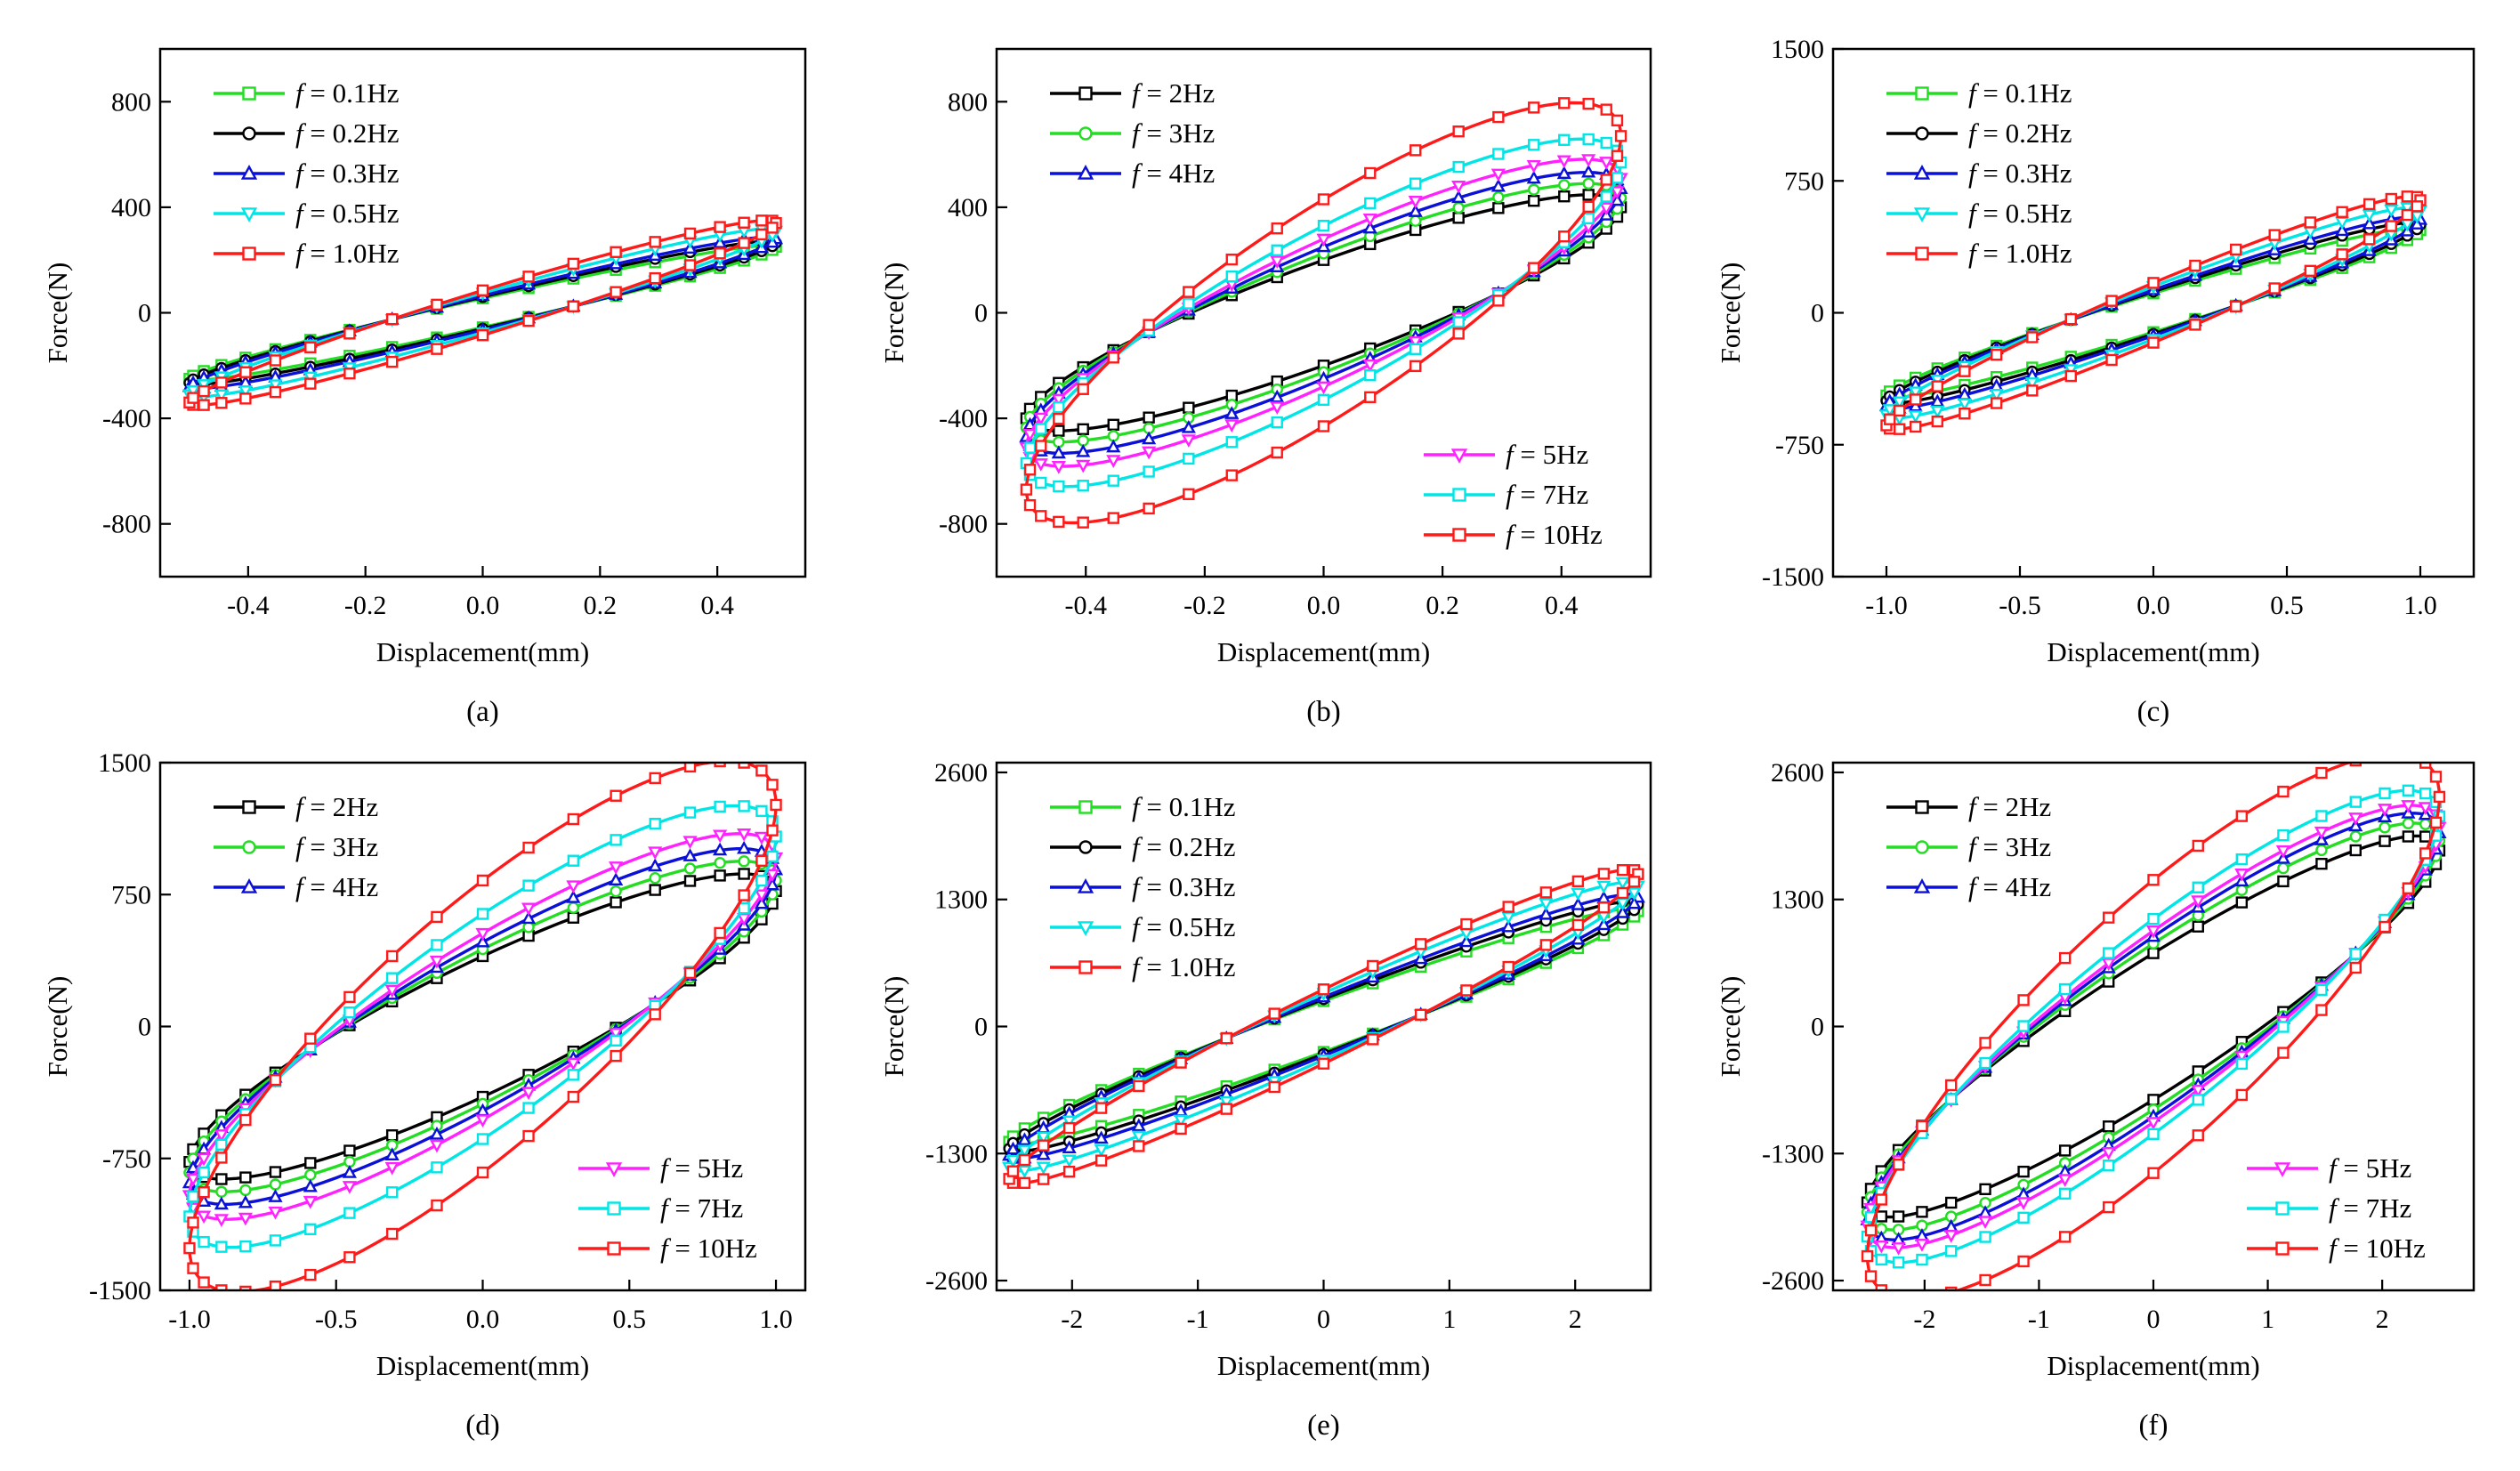 The image size is (2520, 1471). What do you see at coordinates (189, 1319) in the screenshot?
I see `x-tick-label: -1.0` at bounding box center [189, 1319].